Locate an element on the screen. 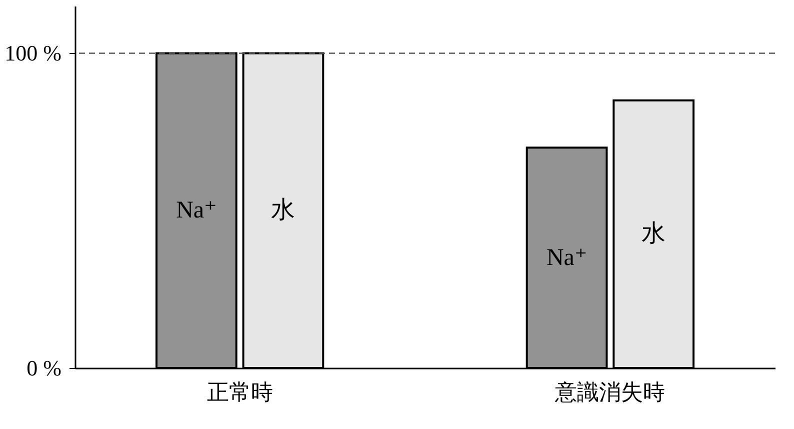 The image size is (794, 429). y-tick-label: 0 % is located at coordinates (44, 368).